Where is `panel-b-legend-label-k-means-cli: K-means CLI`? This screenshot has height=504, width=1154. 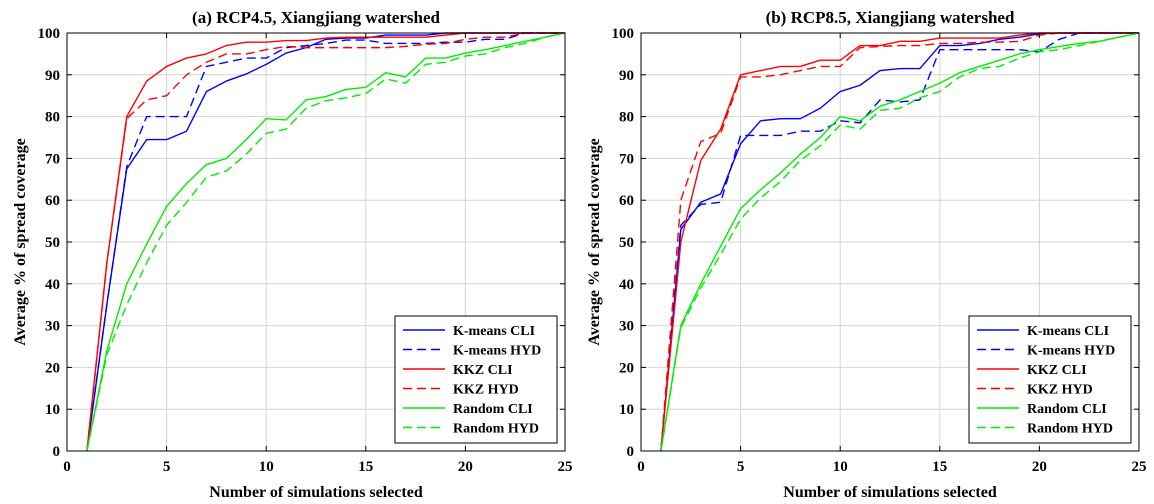 panel-b-legend-label-k-means-cli: K-means CLI is located at coordinates (1068, 331).